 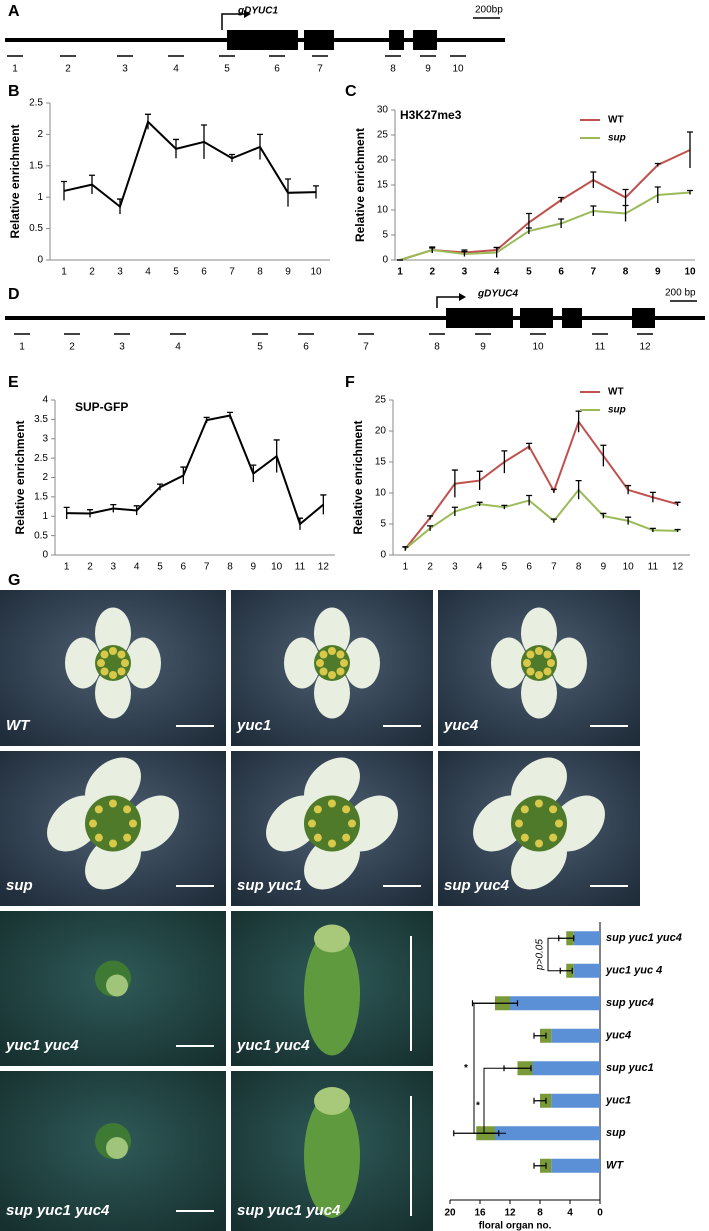 I want to click on category-label: yuc1, so click(x=618, y=1101).